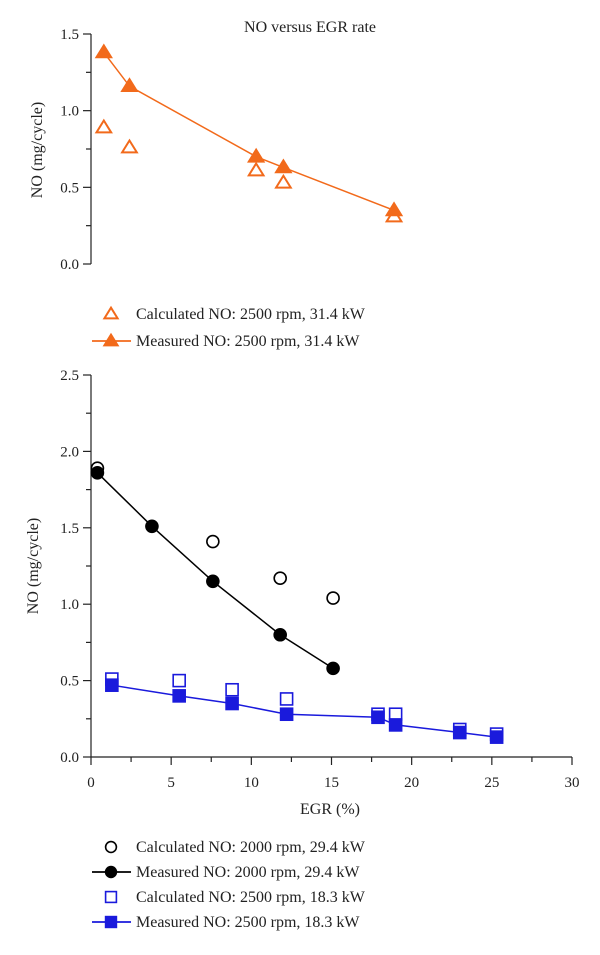 This screenshot has width=600, height=955. Describe the element at coordinates (215, 571) in the screenshot. I see `bottom-series-1-line` at that location.